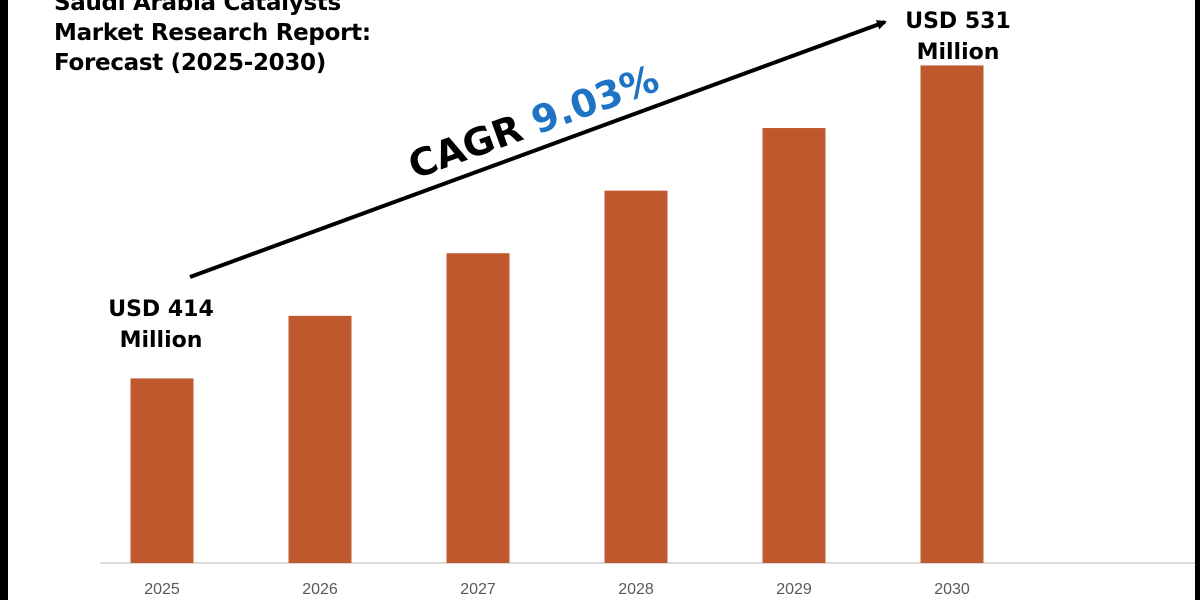 The width and height of the screenshot is (1200, 600). I want to click on end-value-line-2: Million, so click(958, 52).